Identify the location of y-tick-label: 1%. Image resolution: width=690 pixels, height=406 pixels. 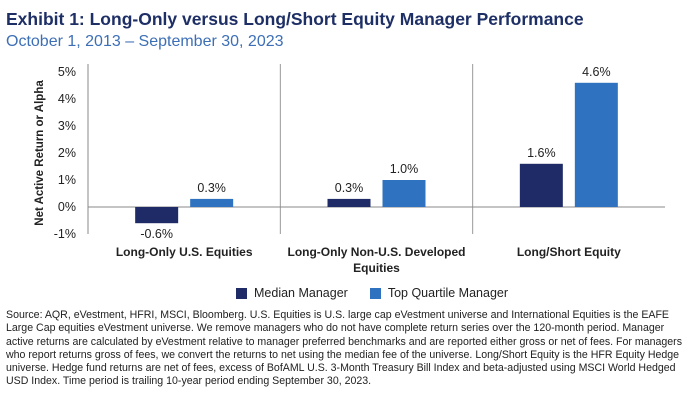
(67, 180).